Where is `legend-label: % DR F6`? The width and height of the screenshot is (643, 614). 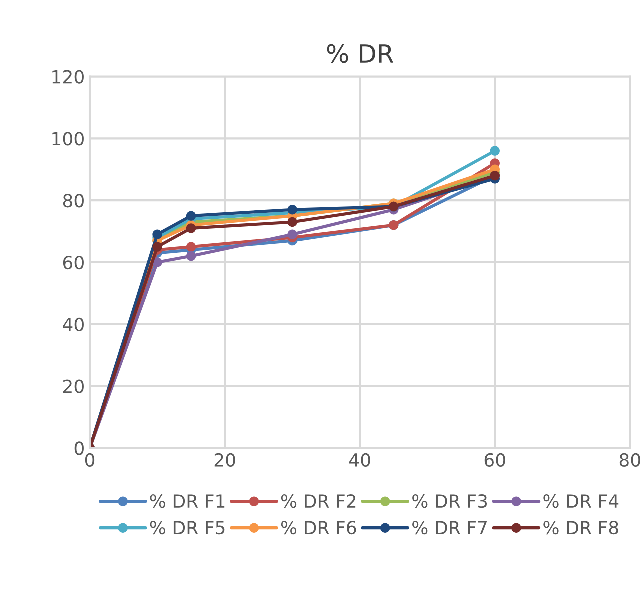
legend-label: % DR F6 is located at coordinates (318, 528).